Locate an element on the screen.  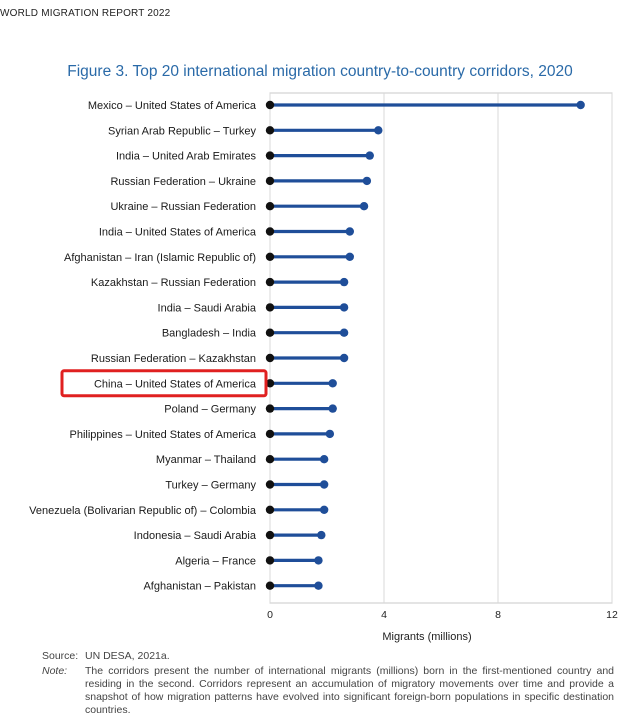
category-label: Bangladesh – India is located at coordinates (209, 334).